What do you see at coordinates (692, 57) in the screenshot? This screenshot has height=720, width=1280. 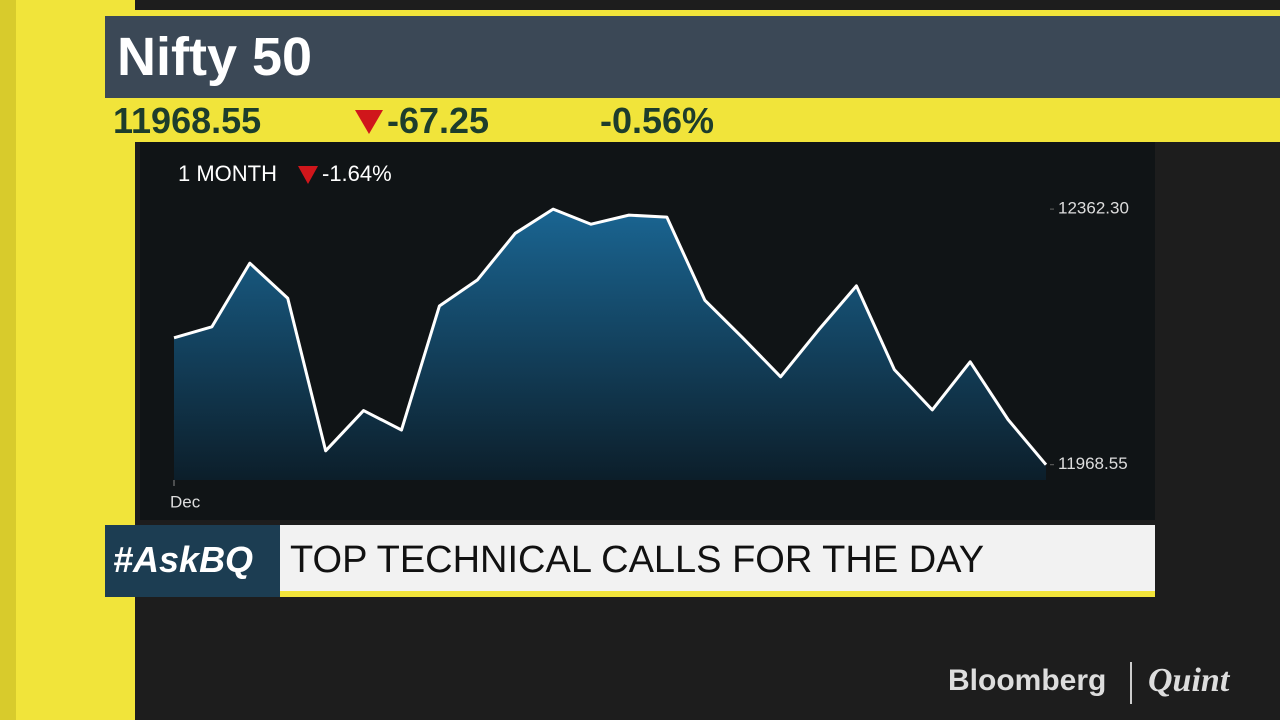 I see `title-bar: Nifty 50` at bounding box center [692, 57].